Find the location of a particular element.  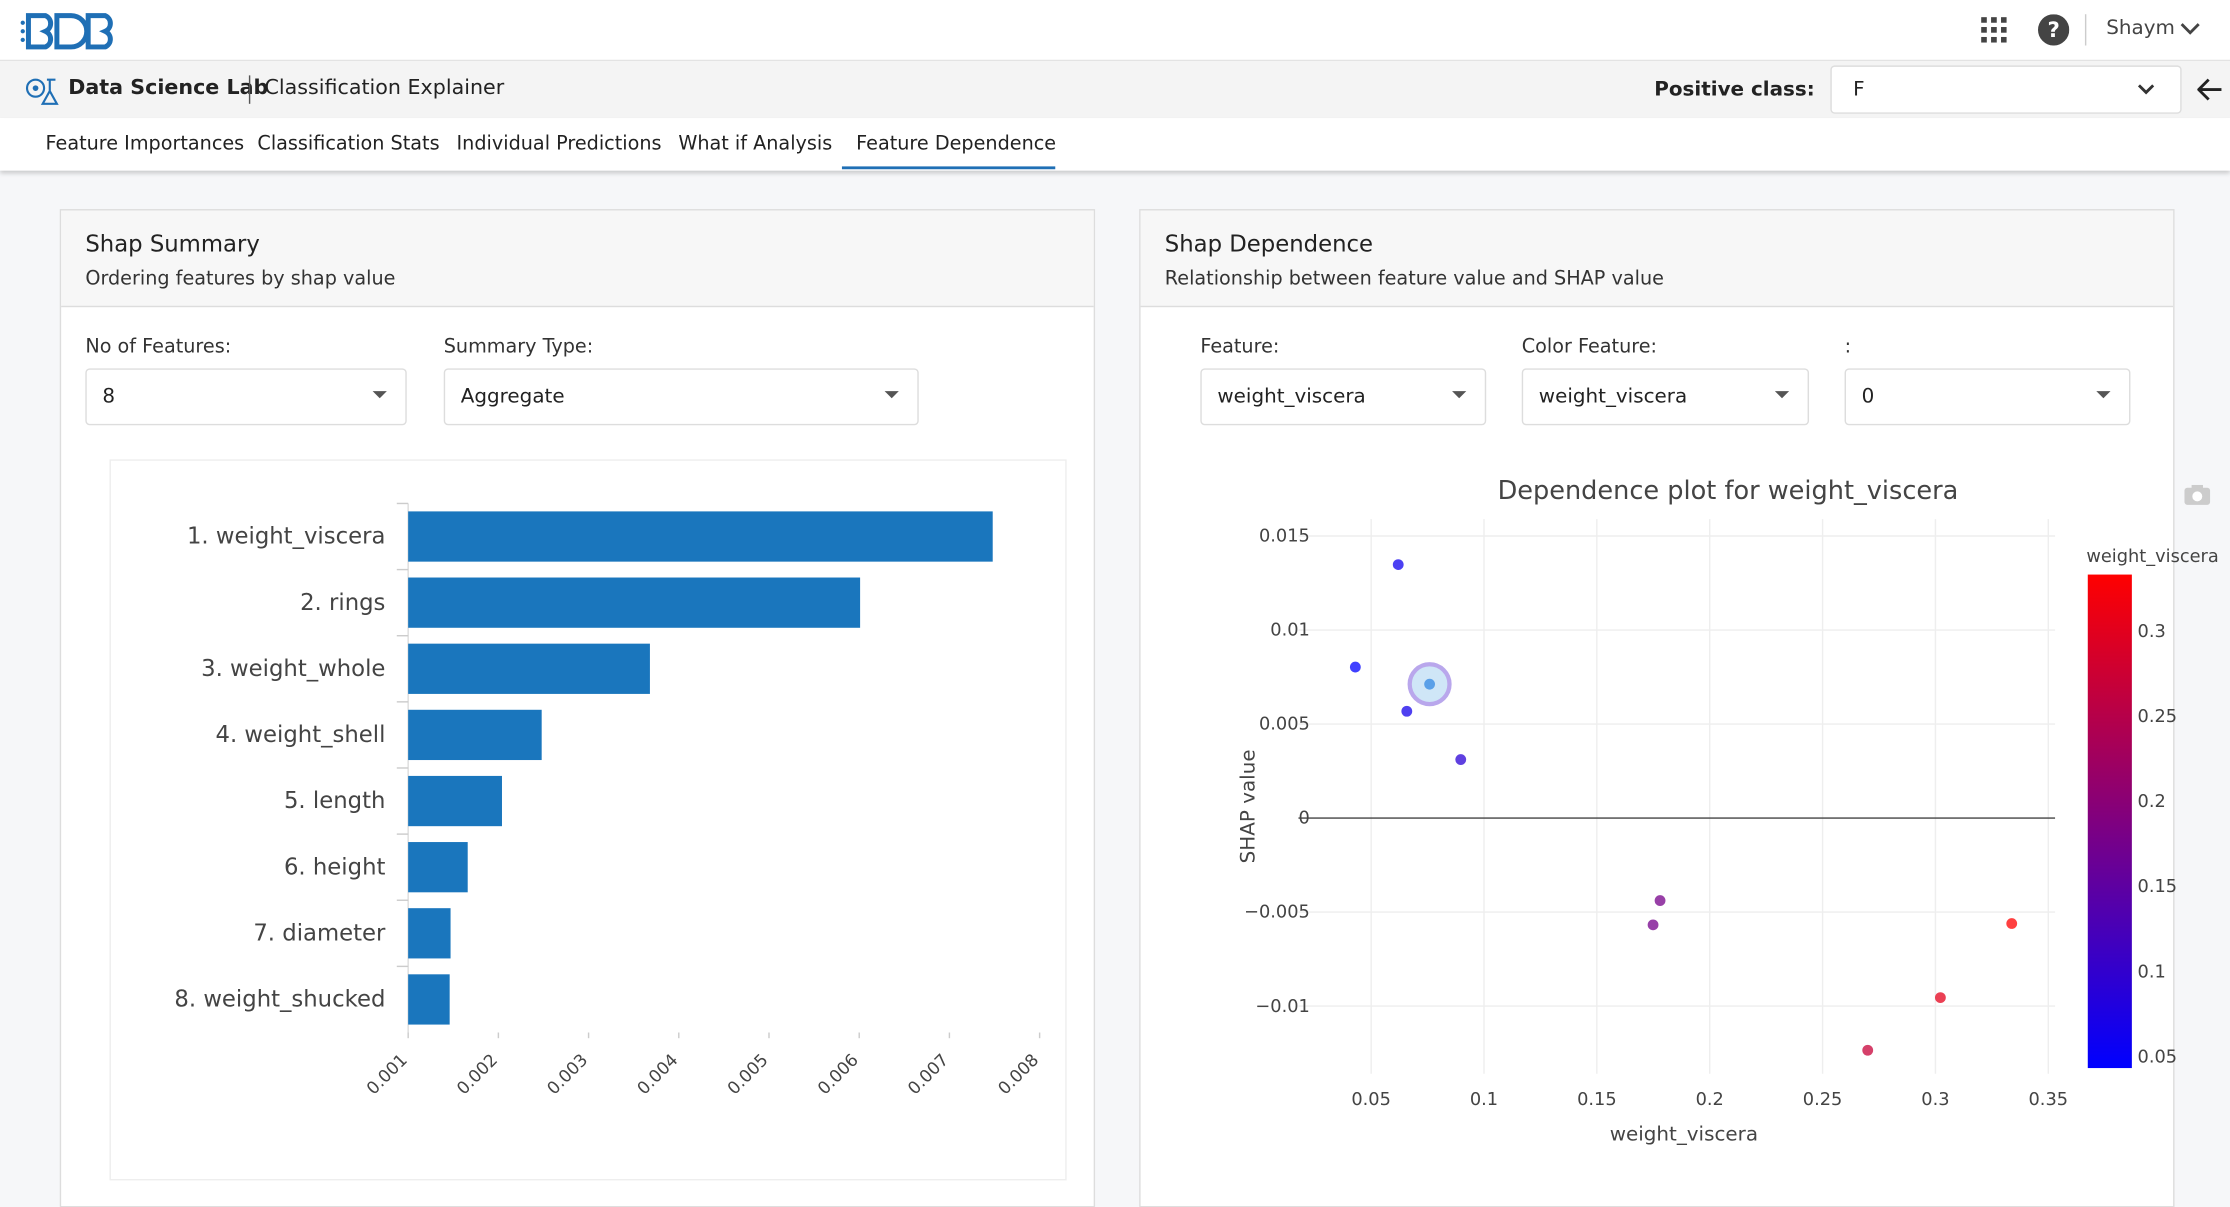

page-name: Classification Explainer is located at coordinates (384, 88).